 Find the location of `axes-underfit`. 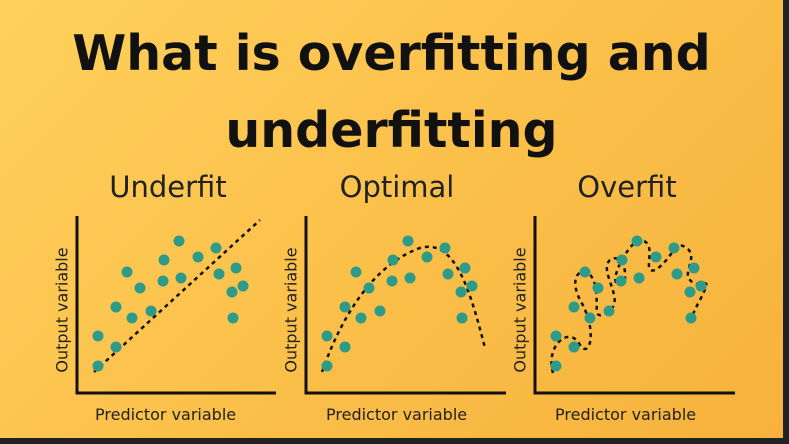

axes-underfit is located at coordinates (175, 305).